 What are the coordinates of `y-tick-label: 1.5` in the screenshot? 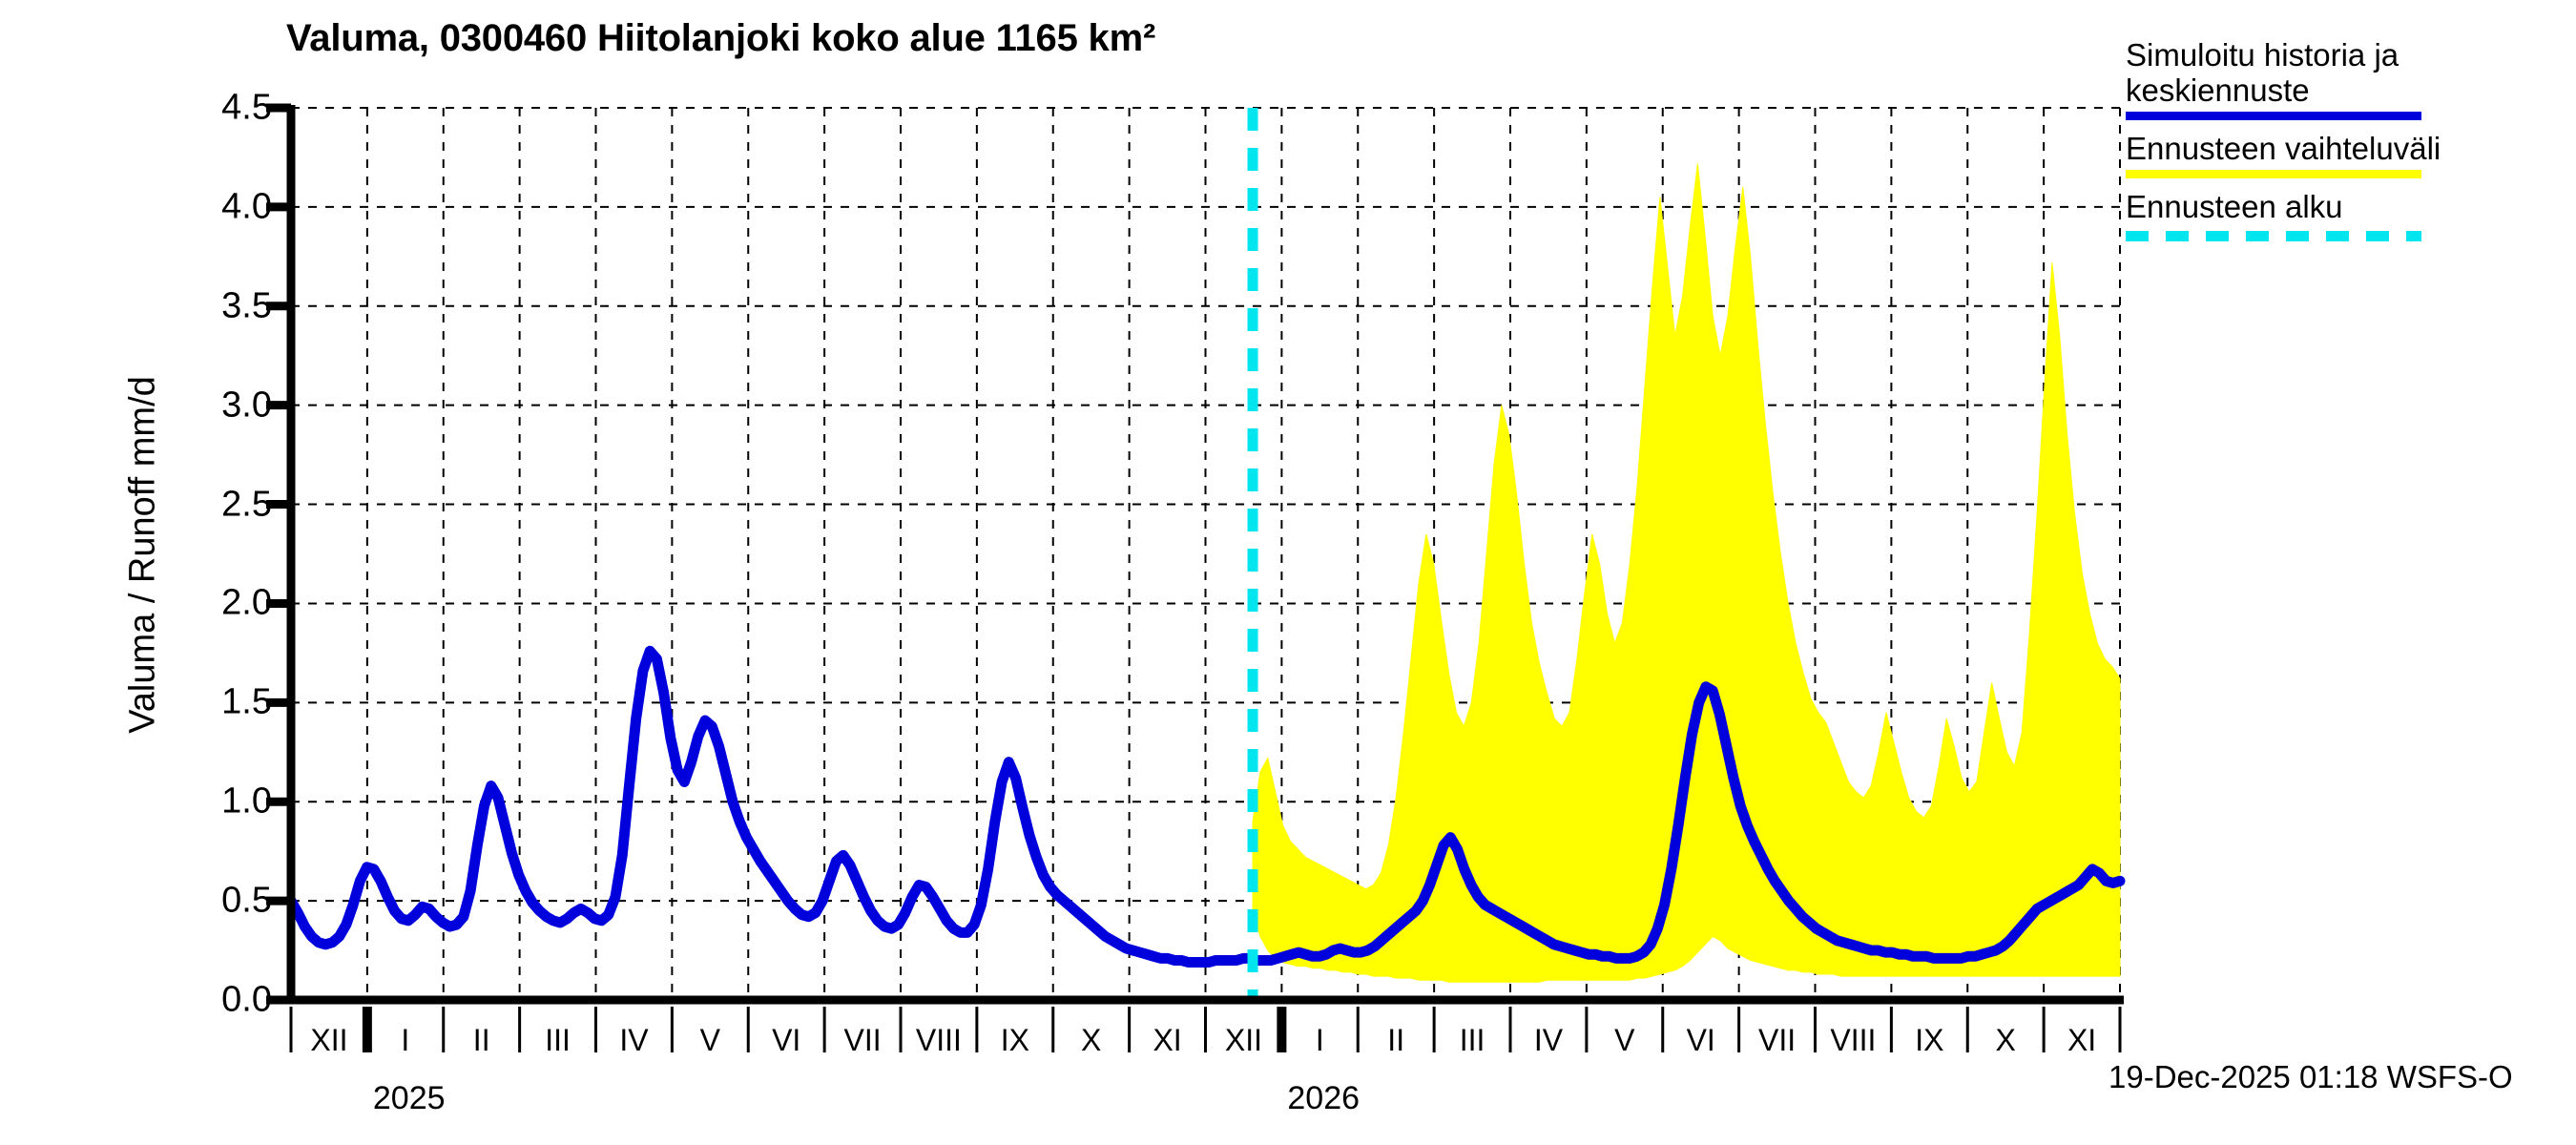 It's located at (246, 702).